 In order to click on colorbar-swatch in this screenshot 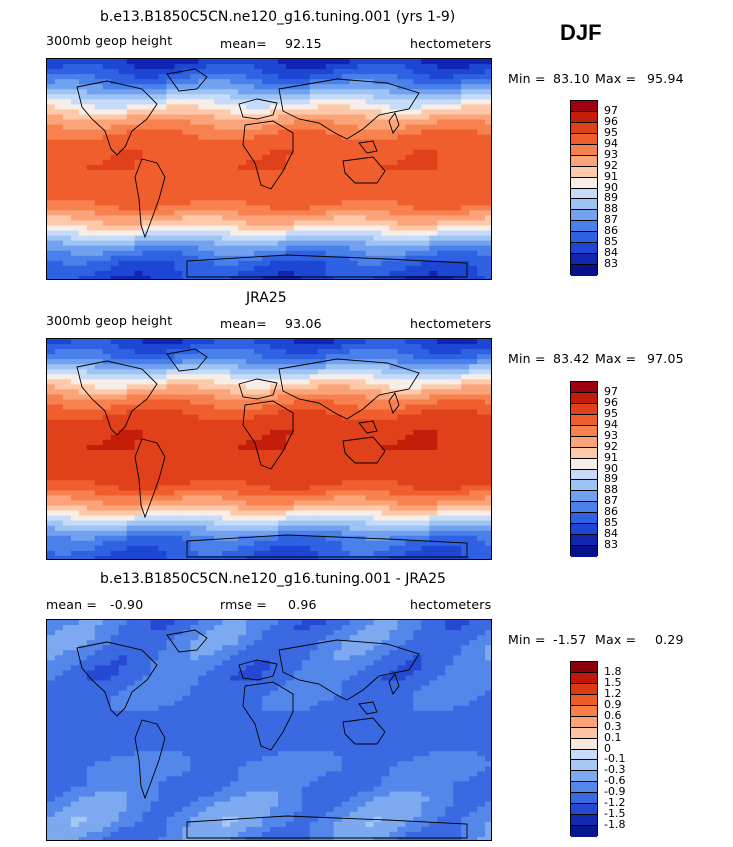, I will do `click(584, 216)`.